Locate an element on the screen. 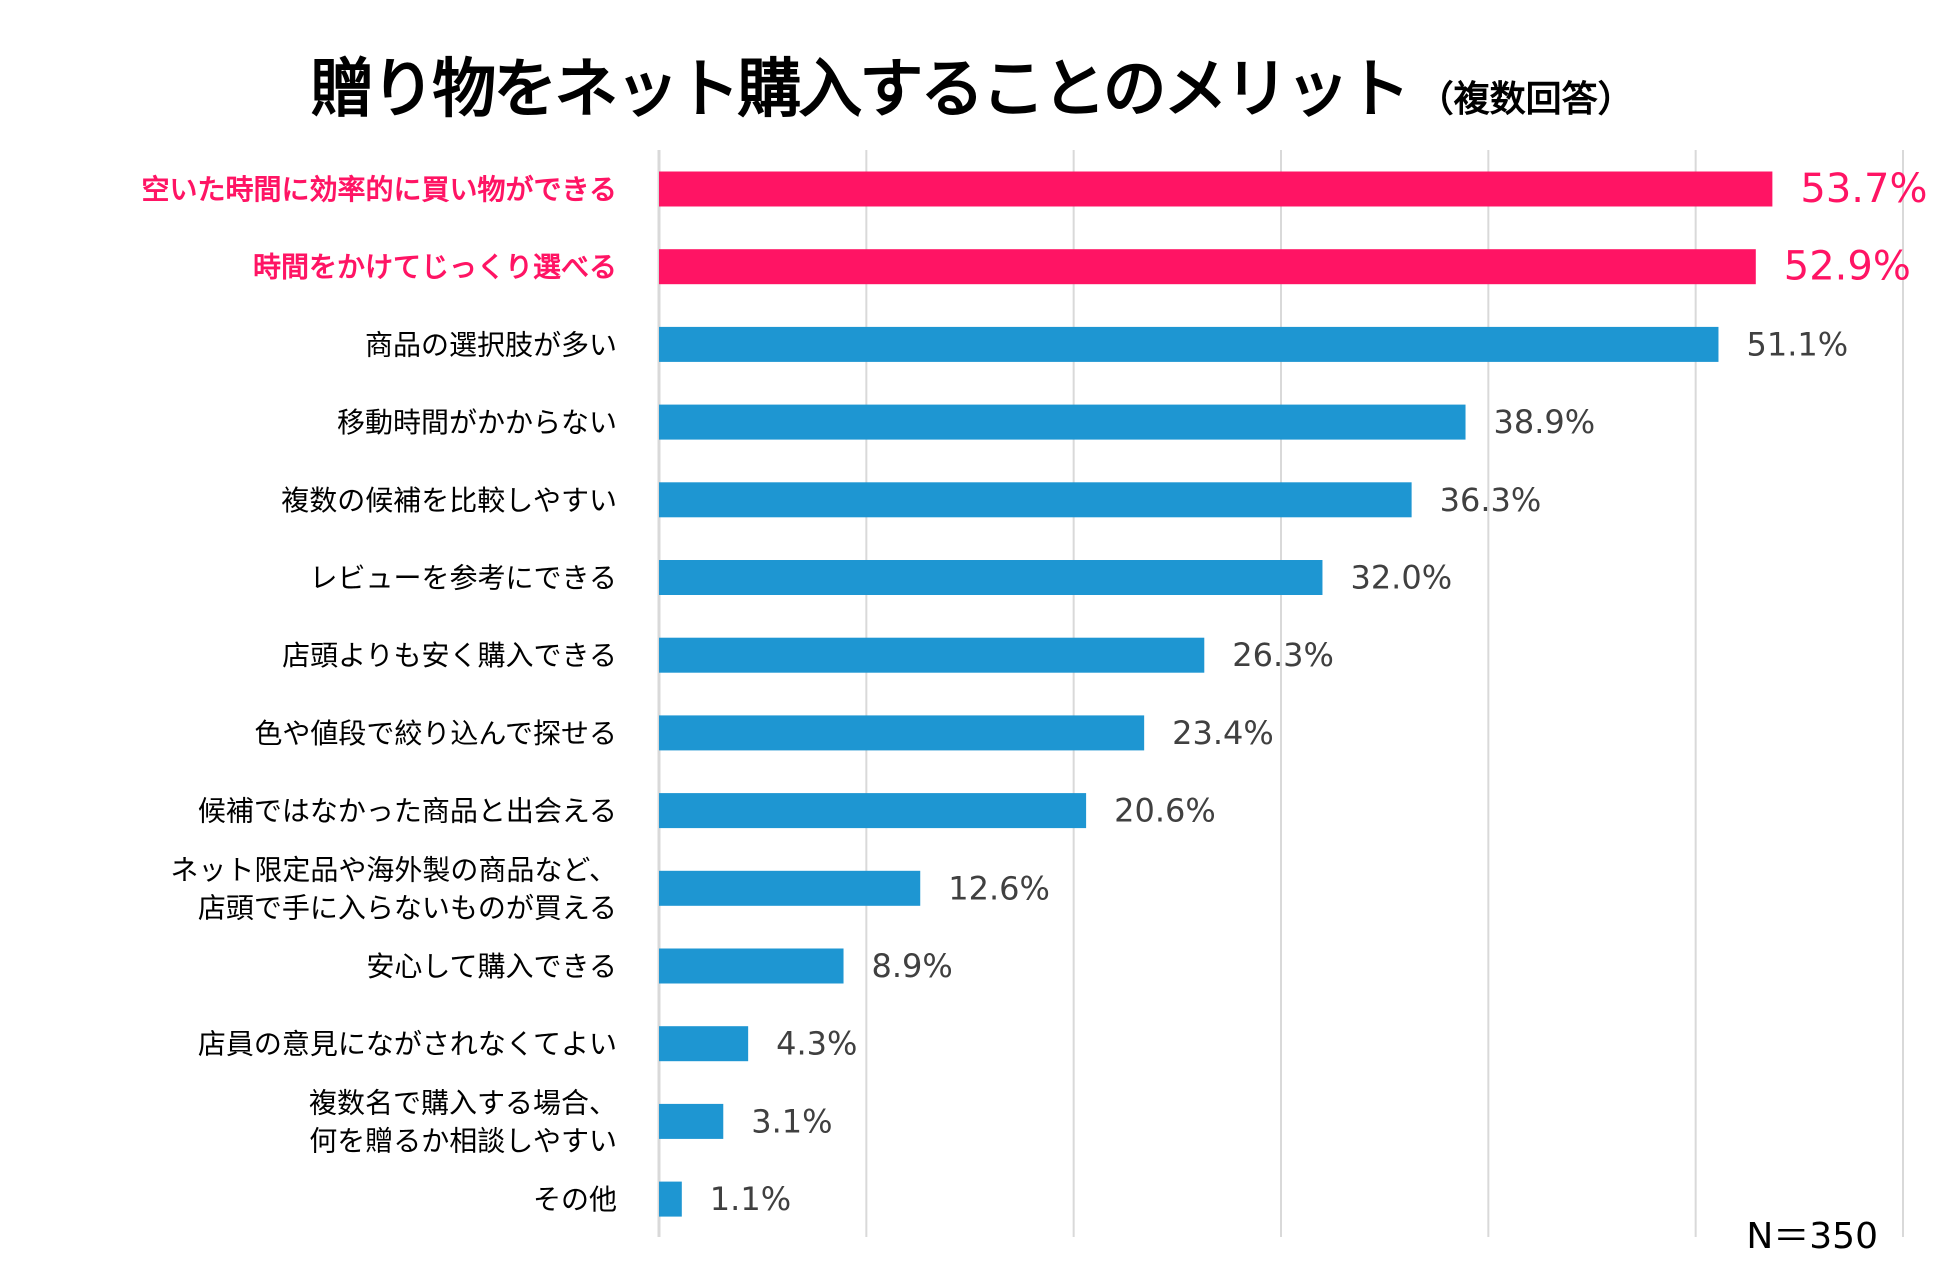 This screenshot has height=1281, width=1944. category-label-line: 移動時間がかからない is located at coordinates (477, 422).